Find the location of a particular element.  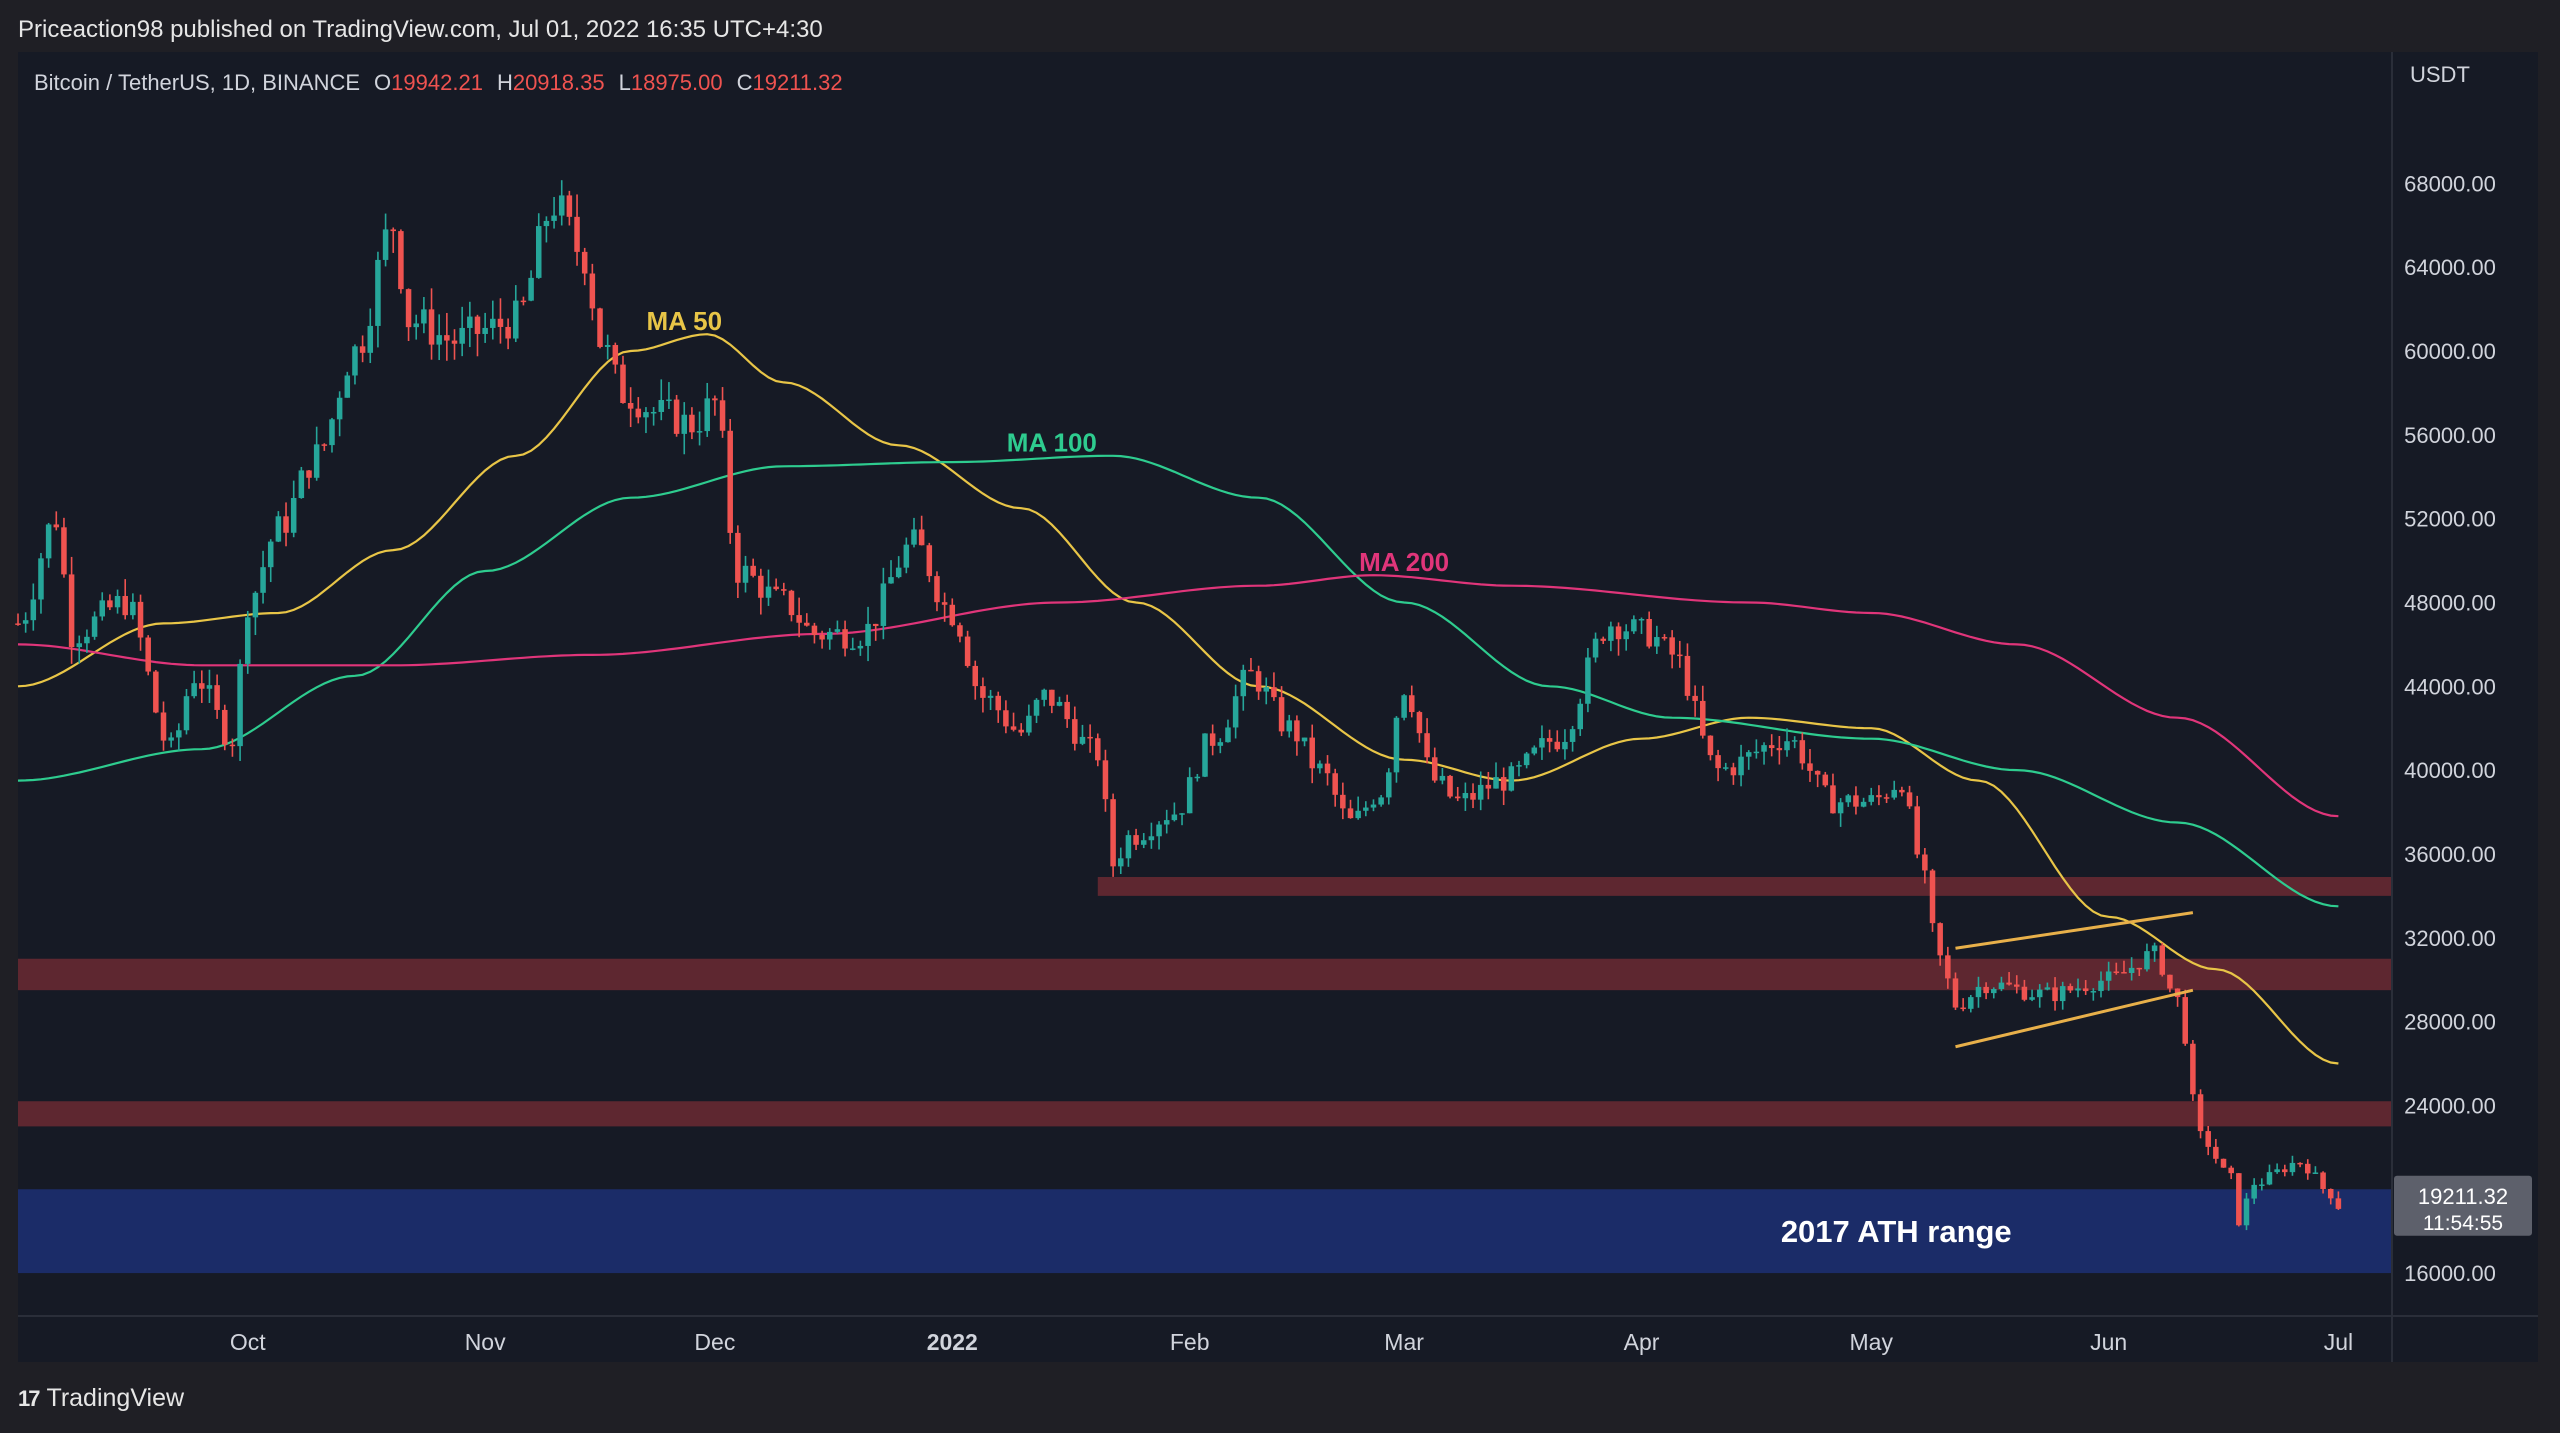

time-tick-label: Nov is located at coordinates (485, 1342).